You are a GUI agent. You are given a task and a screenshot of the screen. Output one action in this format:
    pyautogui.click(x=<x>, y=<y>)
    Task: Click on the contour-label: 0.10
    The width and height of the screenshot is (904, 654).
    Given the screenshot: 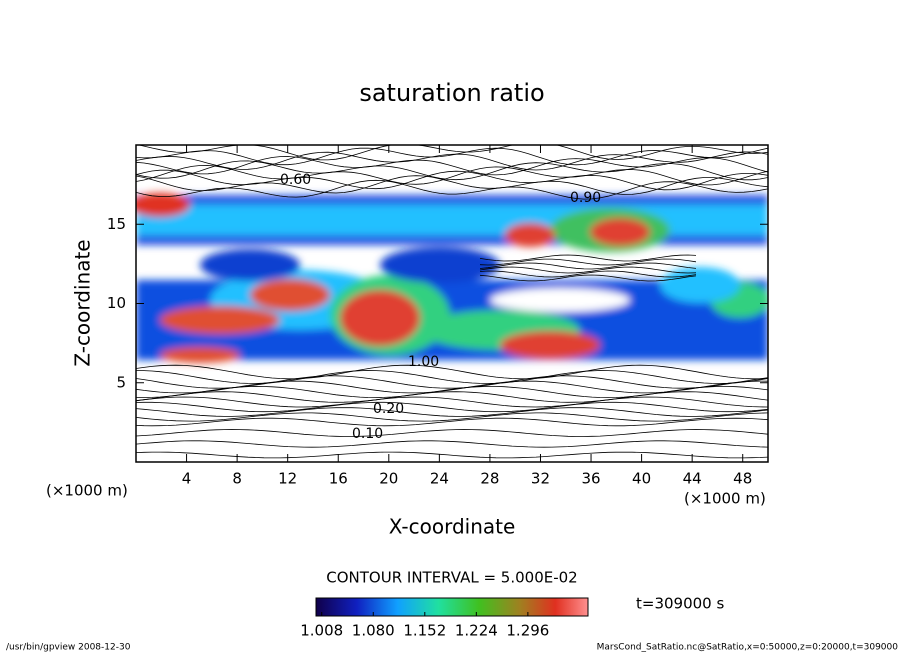 What is the action you would take?
    pyautogui.click(x=367, y=434)
    